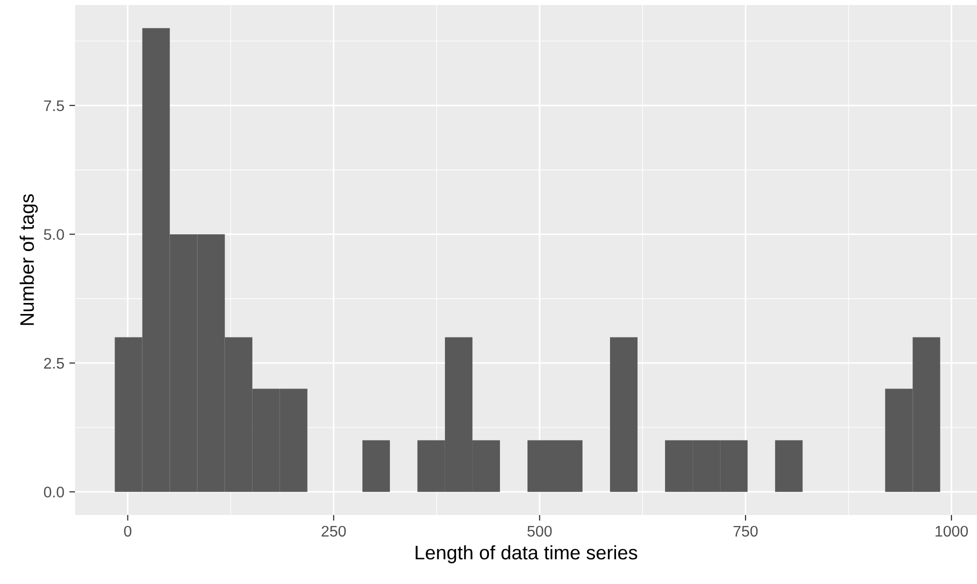 The width and height of the screenshot is (977, 584). I want to click on y-tick-label: 5.0, so click(54, 234).